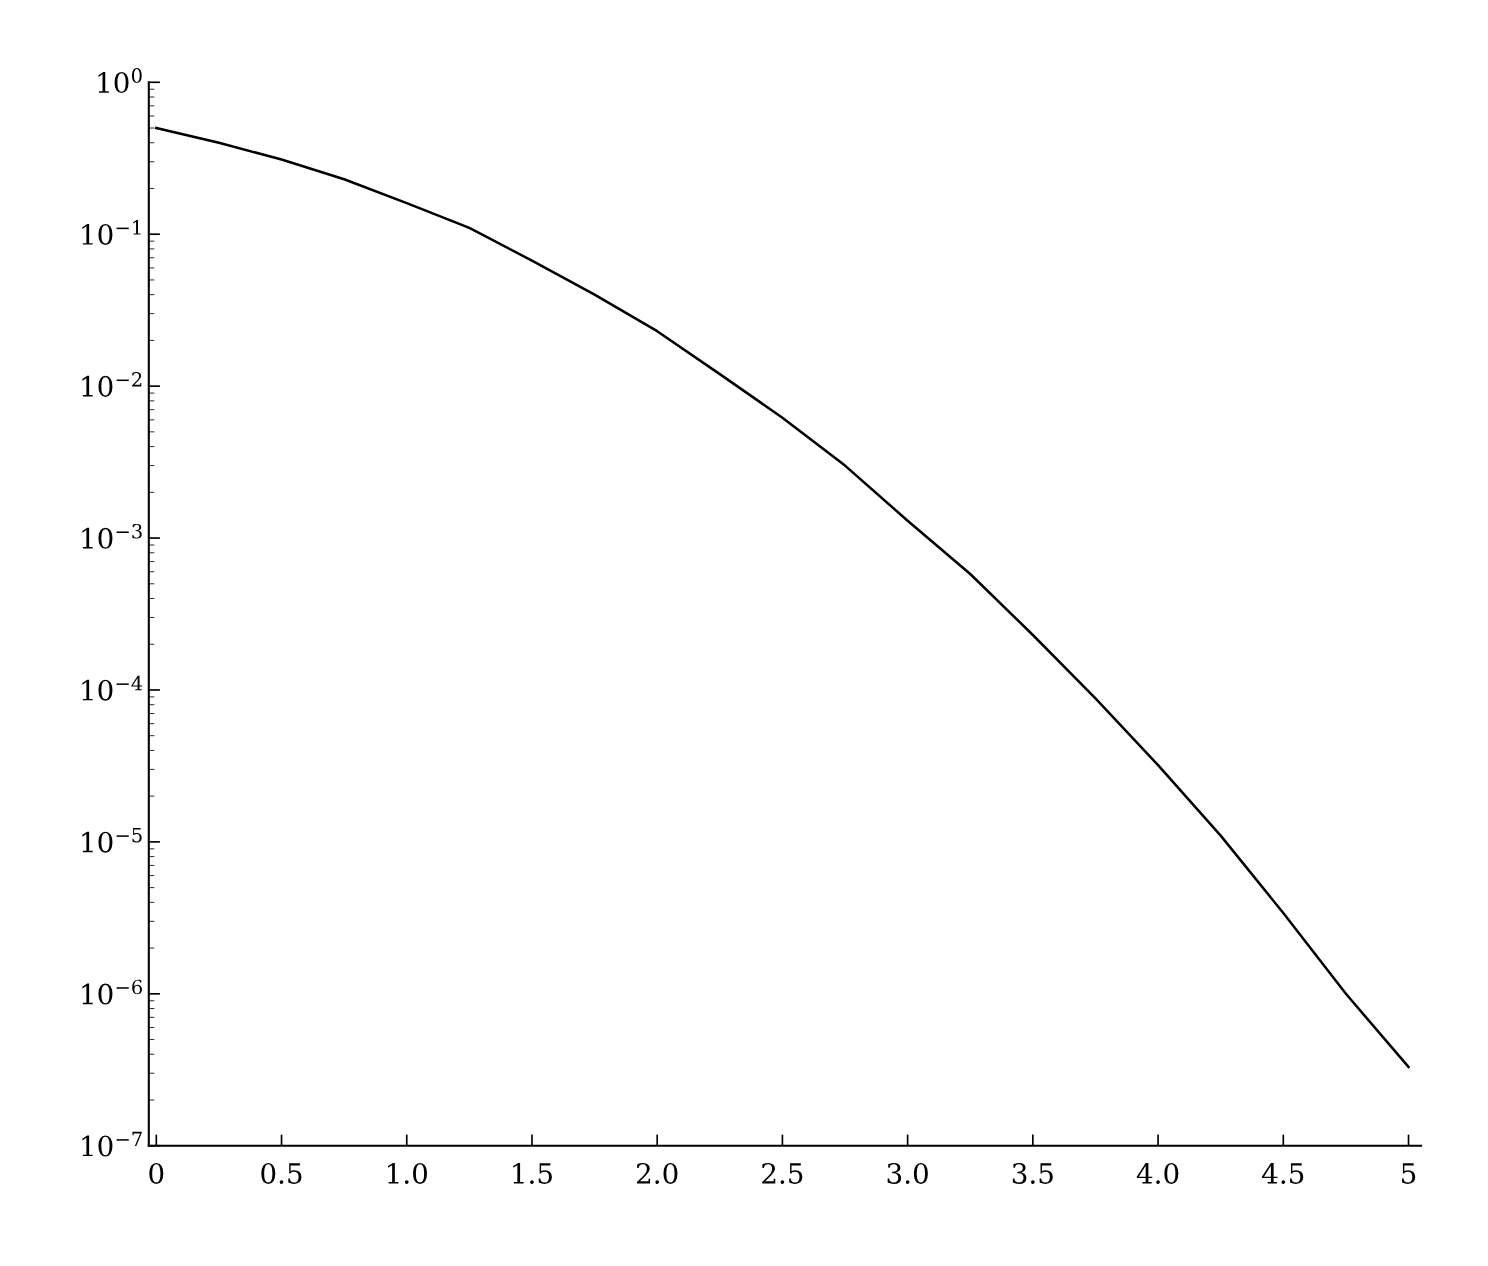 Image resolution: width=1488 pixels, height=1266 pixels. Describe the element at coordinates (782, 1173) in the screenshot. I see `x-tick-label: 2.5` at that location.